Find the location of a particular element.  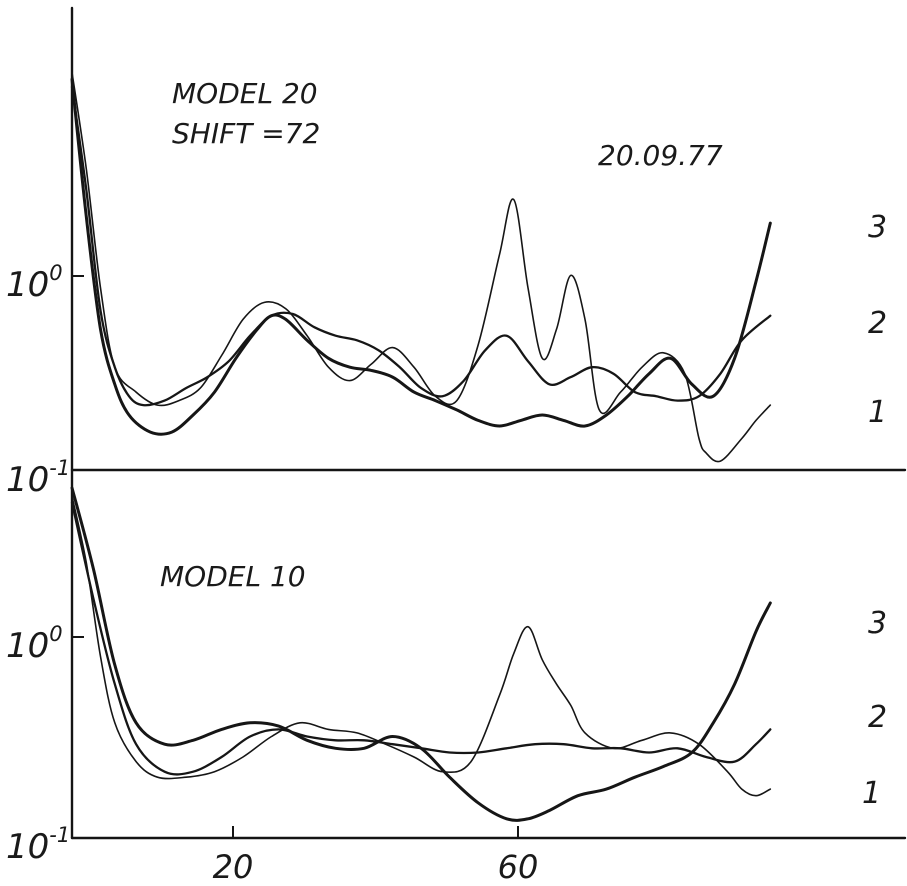

top-shift-label: SHIFT =72 is located at coordinates (246, 133).